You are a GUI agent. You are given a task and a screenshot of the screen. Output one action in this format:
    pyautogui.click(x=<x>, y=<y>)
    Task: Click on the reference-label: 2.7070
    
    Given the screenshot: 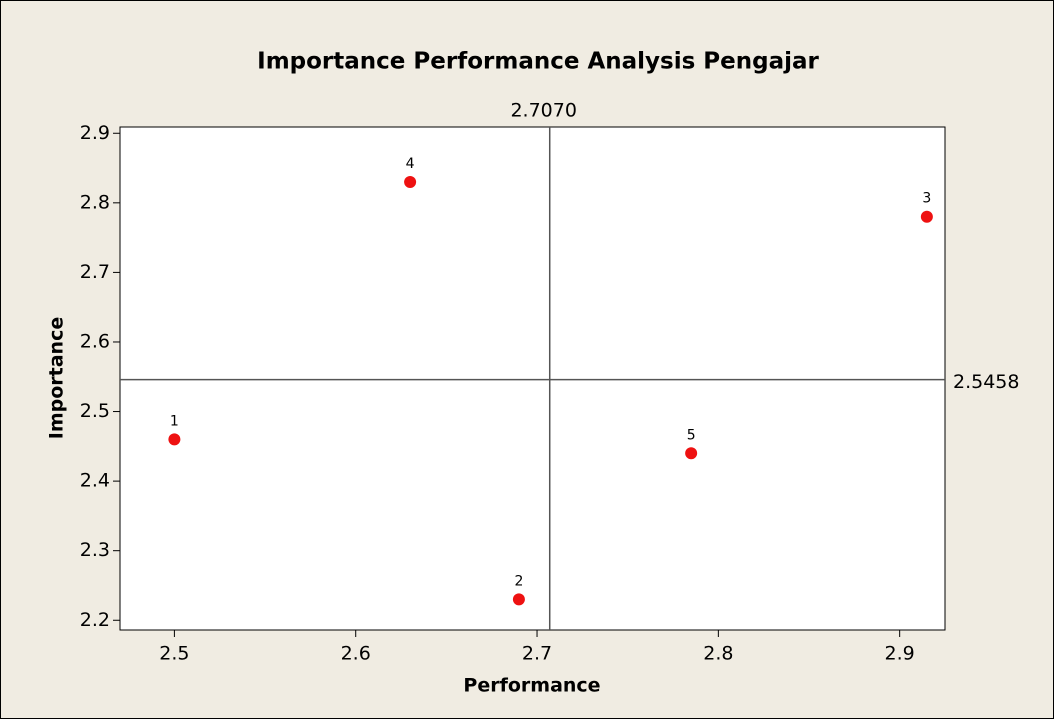 What is the action you would take?
    pyautogui.click(x=543, y=111)
    